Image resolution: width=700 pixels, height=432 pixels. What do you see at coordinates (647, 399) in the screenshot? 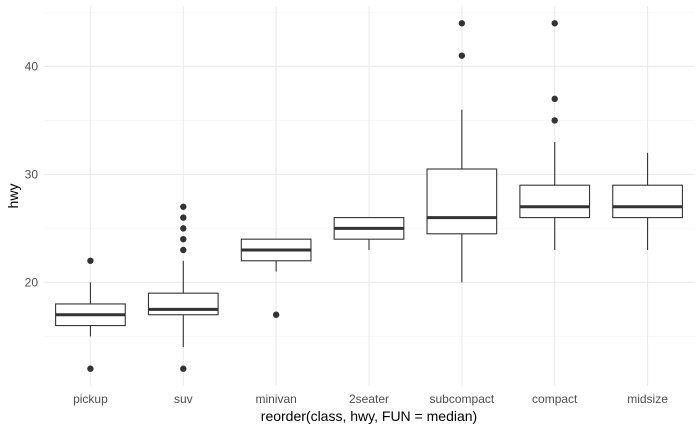
I see `x-tick-label: midsize` at bounding box center [647, 399].